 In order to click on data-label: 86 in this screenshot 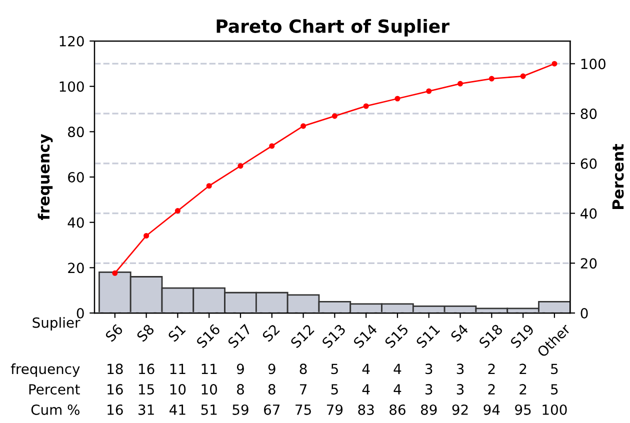, I will do `click(398, 409)`.